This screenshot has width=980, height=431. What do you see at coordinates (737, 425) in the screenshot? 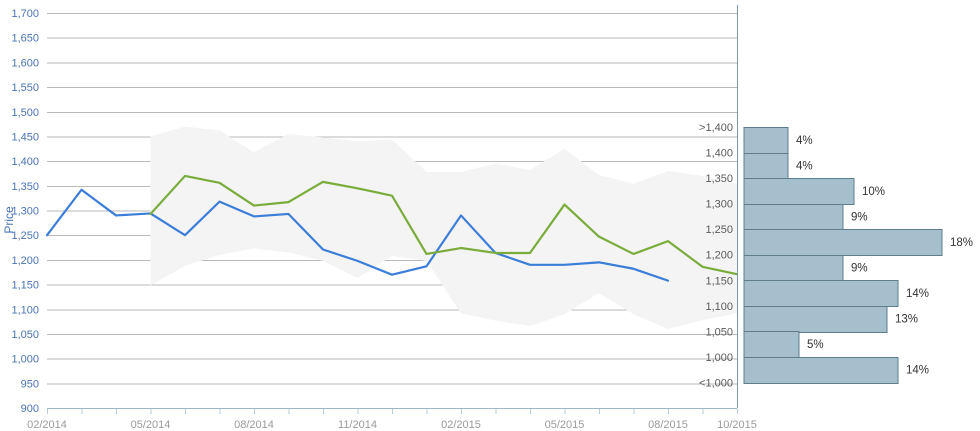
I see `x-tick-label: 10/2015` at bounding box center [737, 425].